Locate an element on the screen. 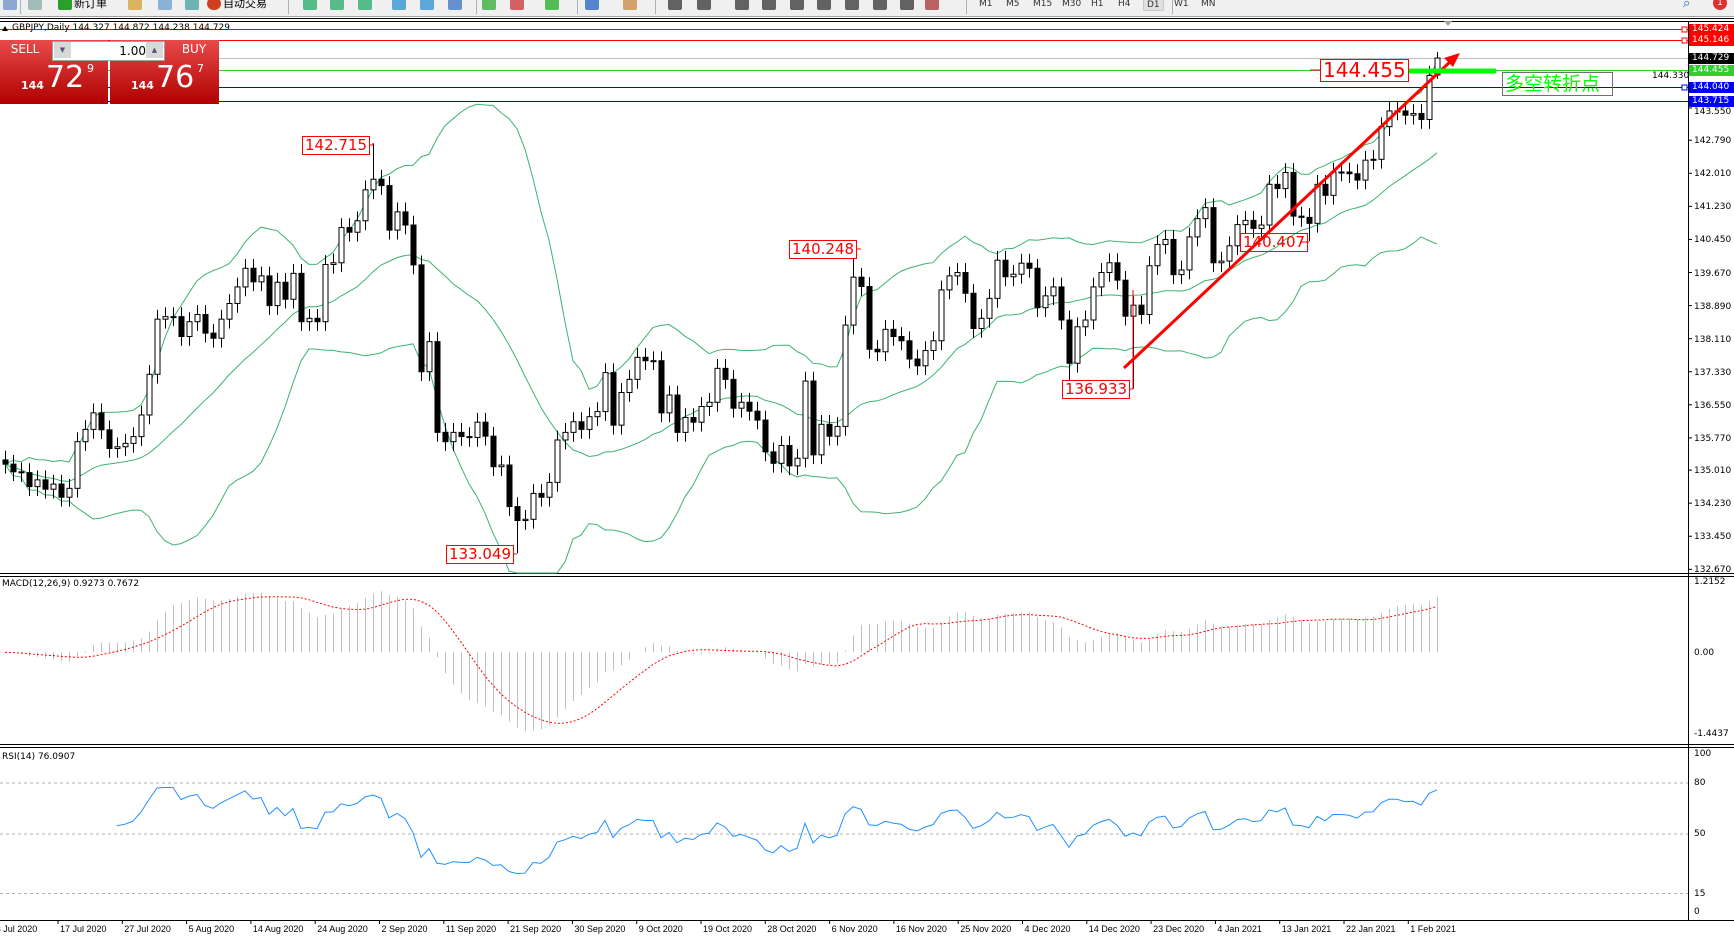  lot-increase-button: ▲ is located at coordinates (154, 50).